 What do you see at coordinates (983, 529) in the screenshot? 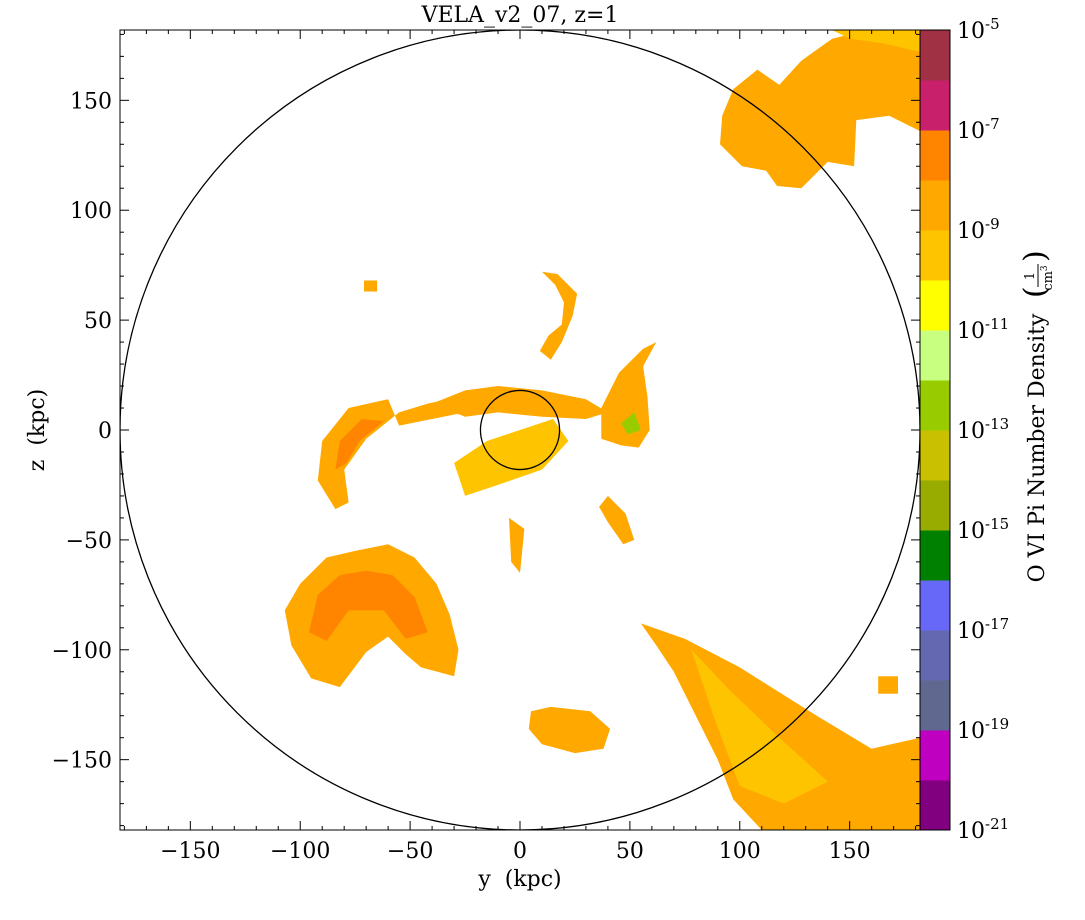
I see `colorbar-tick-label: 10⁻¹⁵` at bounding box center [983, 529].